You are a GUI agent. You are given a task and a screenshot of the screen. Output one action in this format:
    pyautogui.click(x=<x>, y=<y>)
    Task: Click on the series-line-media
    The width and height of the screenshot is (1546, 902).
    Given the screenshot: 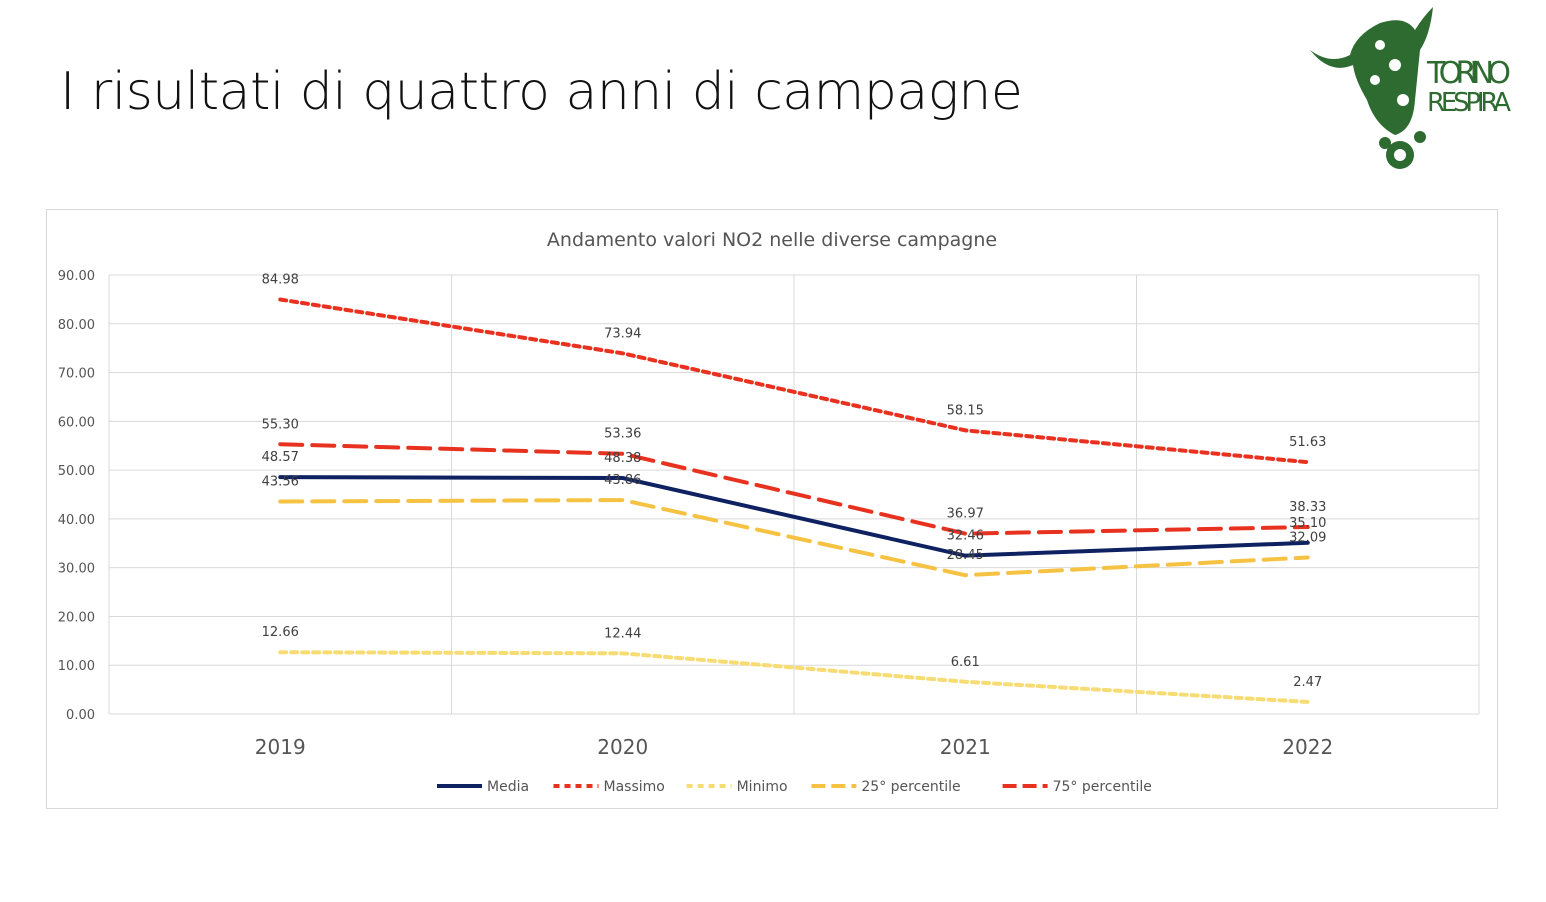 What is the action you would take?
    pyautogui.click(x=794, y=516)
    